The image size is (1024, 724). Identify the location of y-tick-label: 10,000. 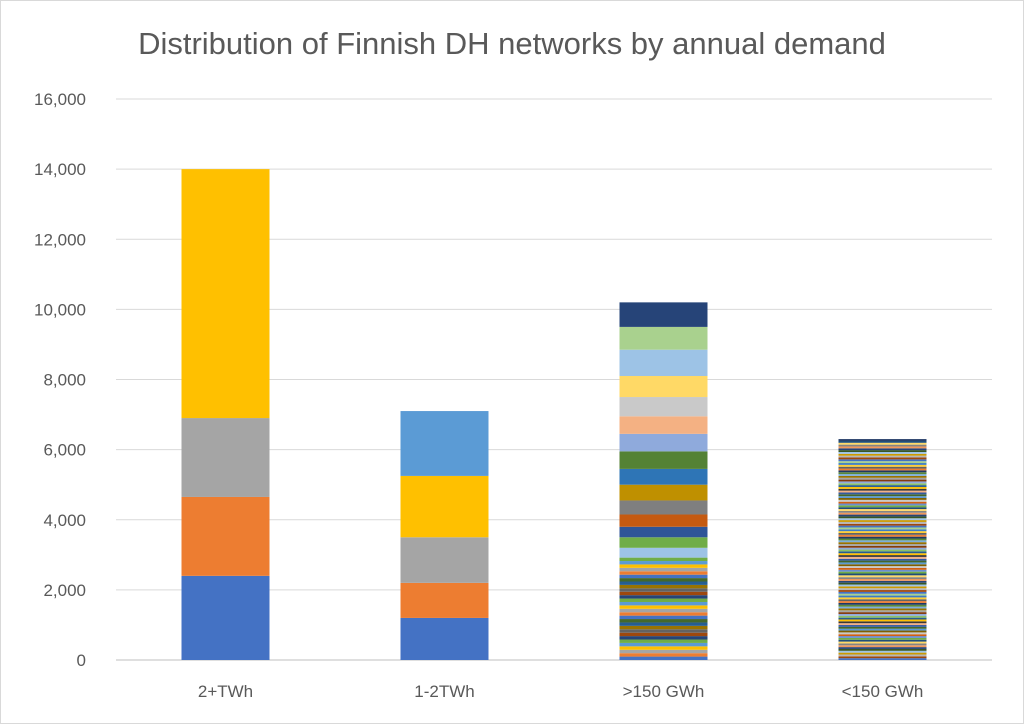
(60, 309).